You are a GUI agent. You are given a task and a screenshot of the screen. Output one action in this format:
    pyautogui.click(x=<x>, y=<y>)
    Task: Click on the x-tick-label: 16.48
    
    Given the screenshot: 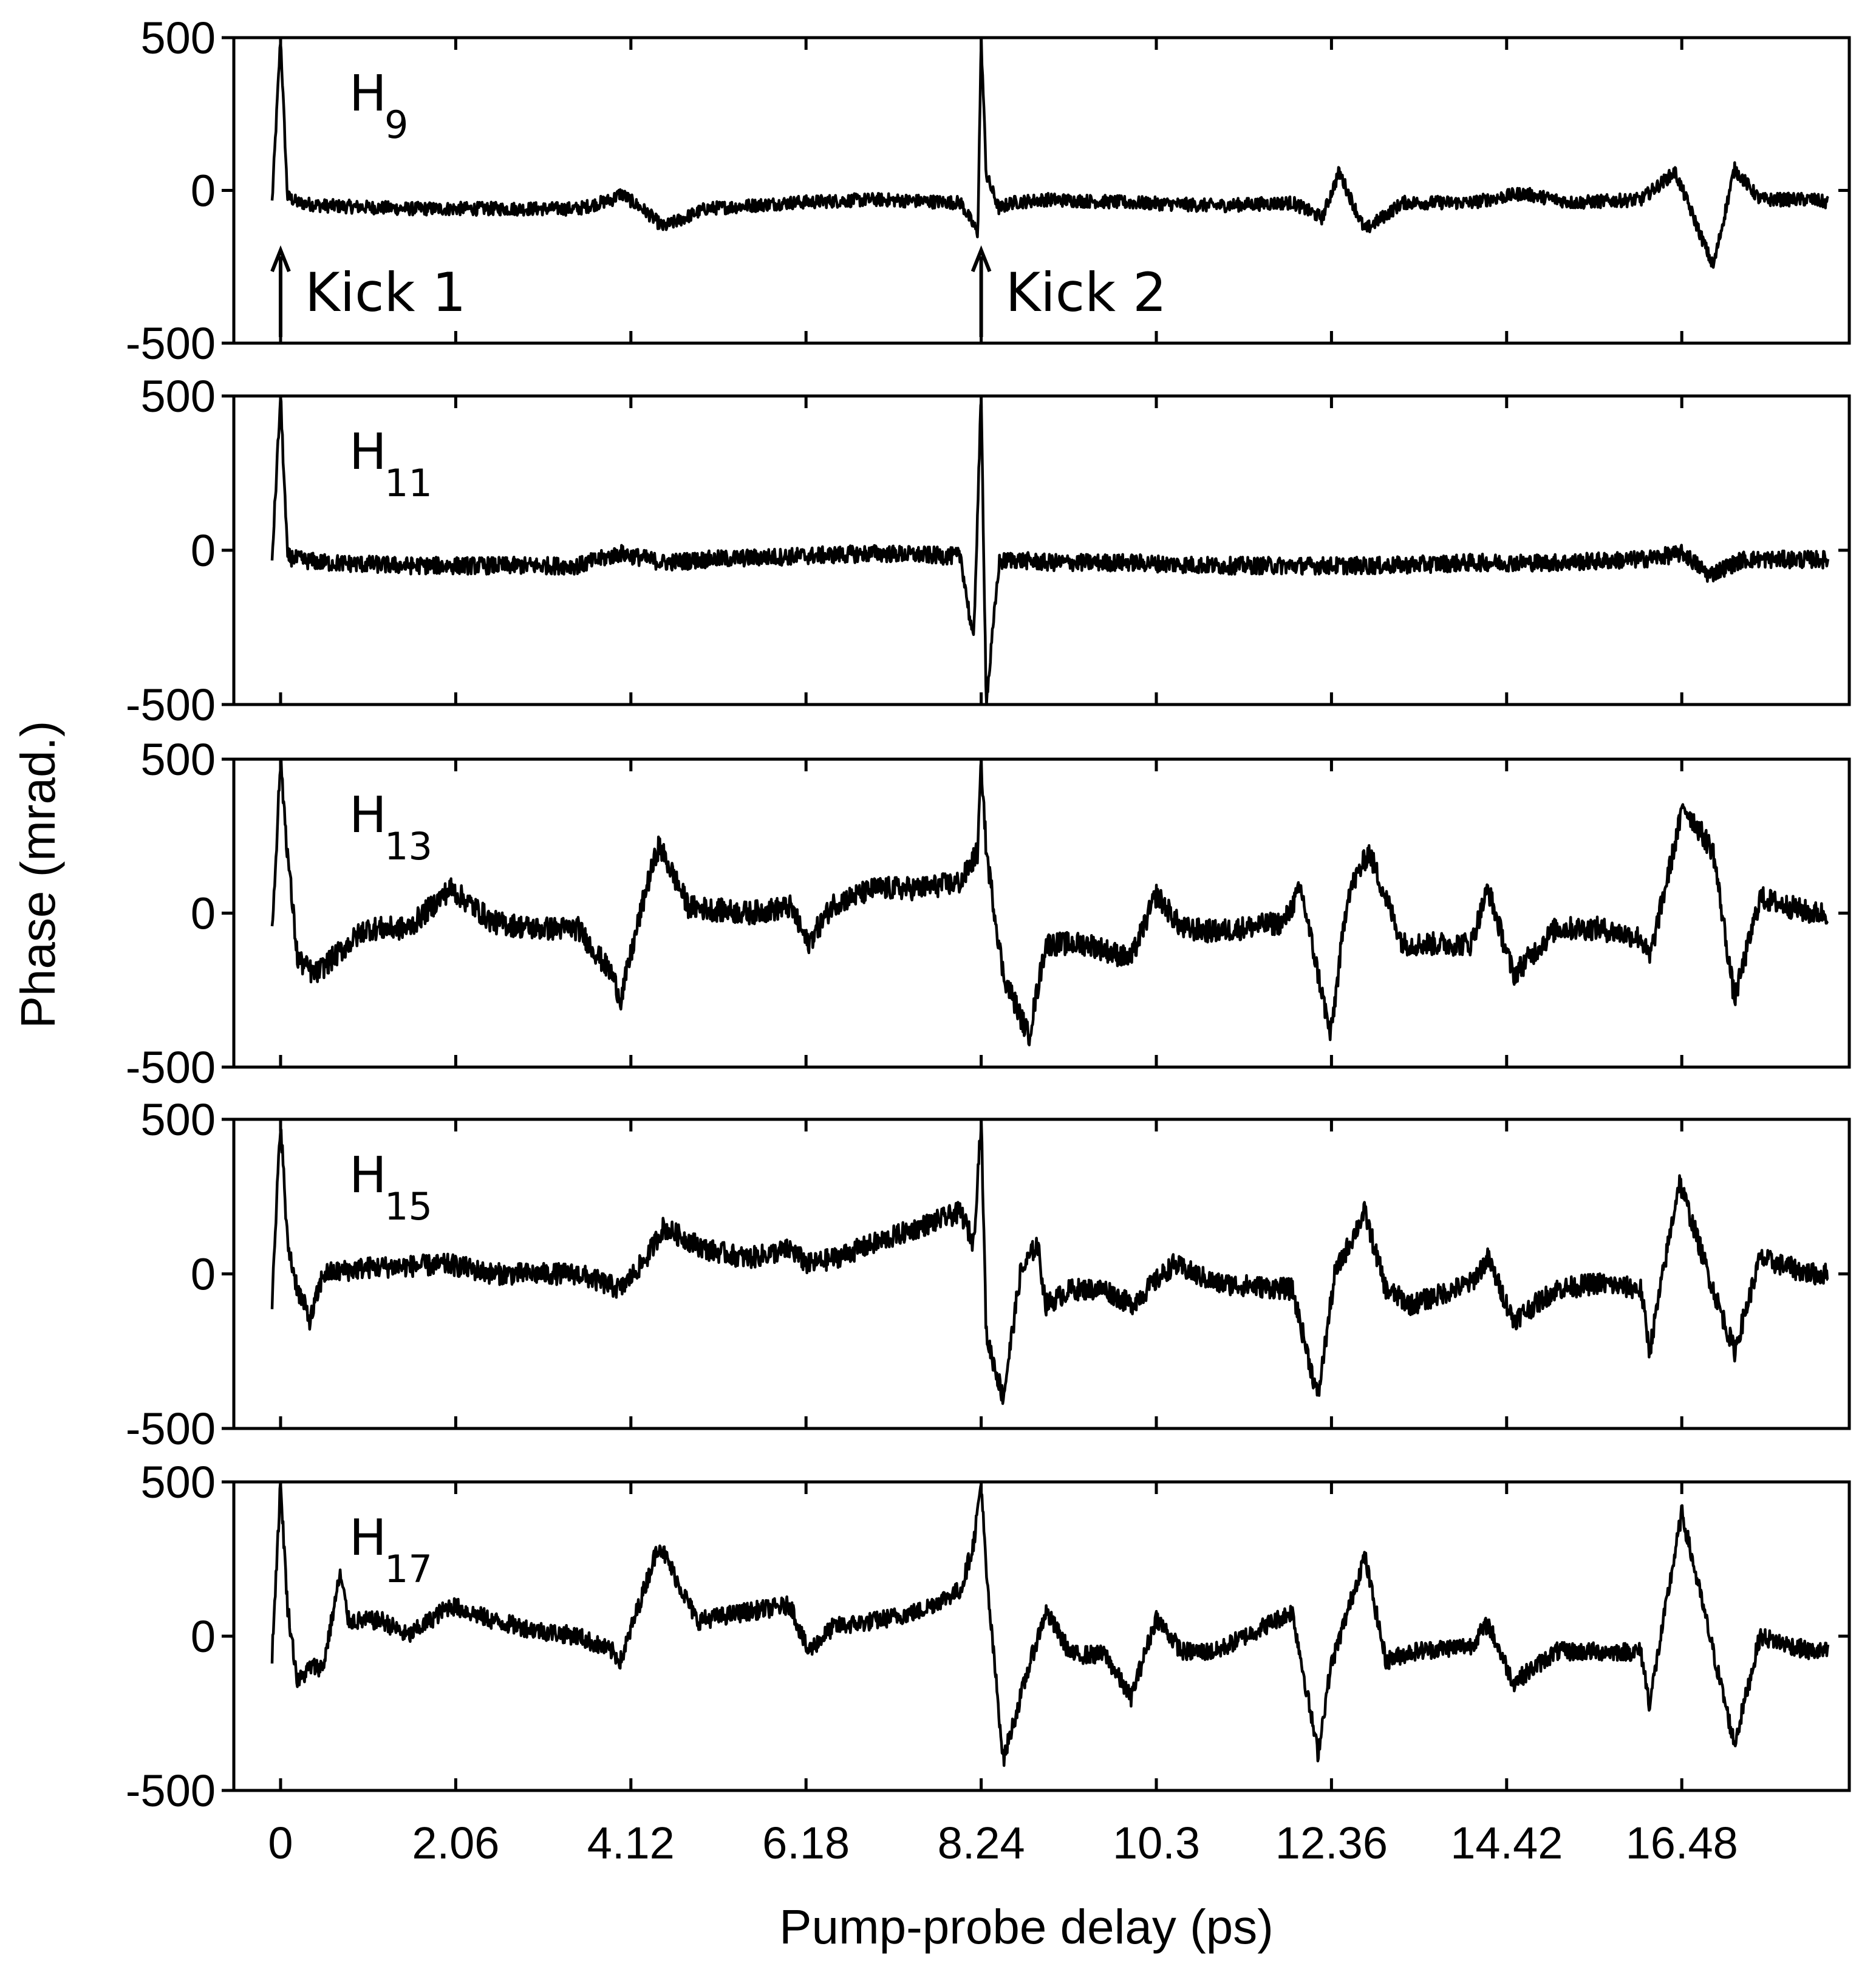 What is the action you would take?
    pyautogui.click(x=1682, y=1843)
    